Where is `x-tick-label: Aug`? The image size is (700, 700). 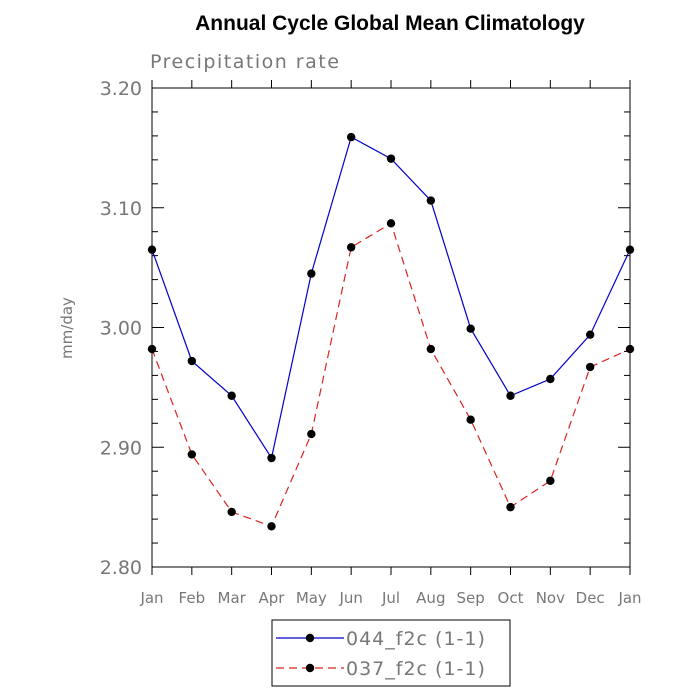 x-tick-label: Aug is located at coordinates (430, 598).